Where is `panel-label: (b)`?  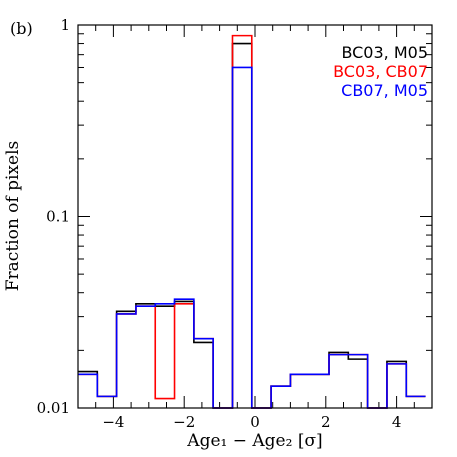 panel-label: (b) is located at coordinates (21, 28).